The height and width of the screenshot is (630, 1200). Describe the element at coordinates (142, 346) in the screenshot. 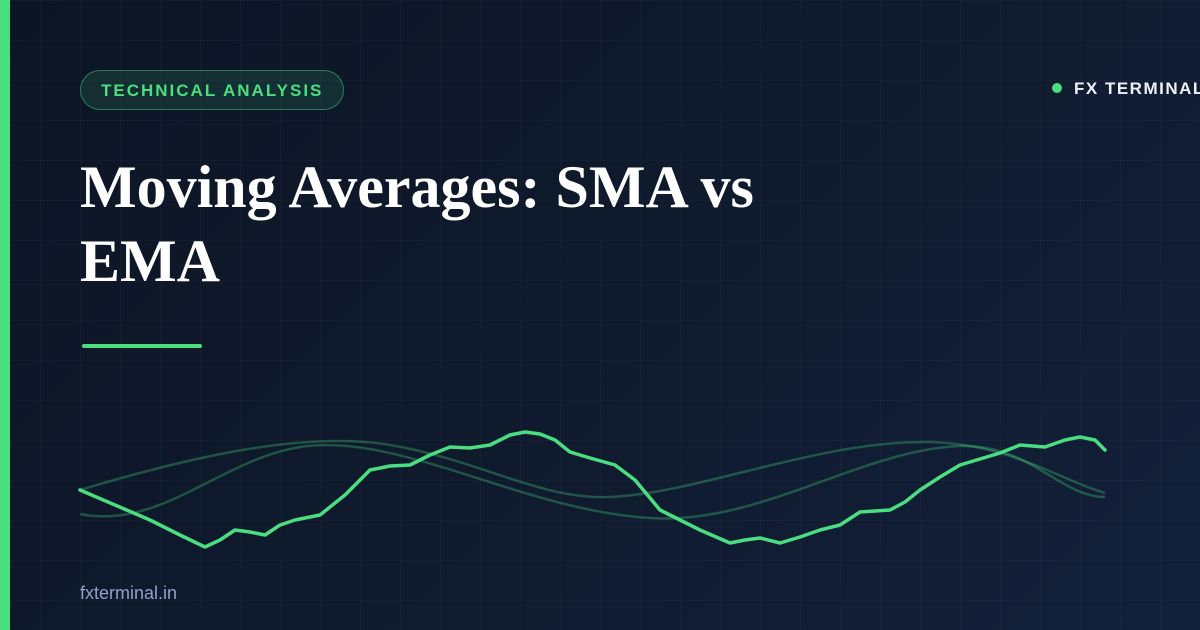

I see `title-rule` at that location.